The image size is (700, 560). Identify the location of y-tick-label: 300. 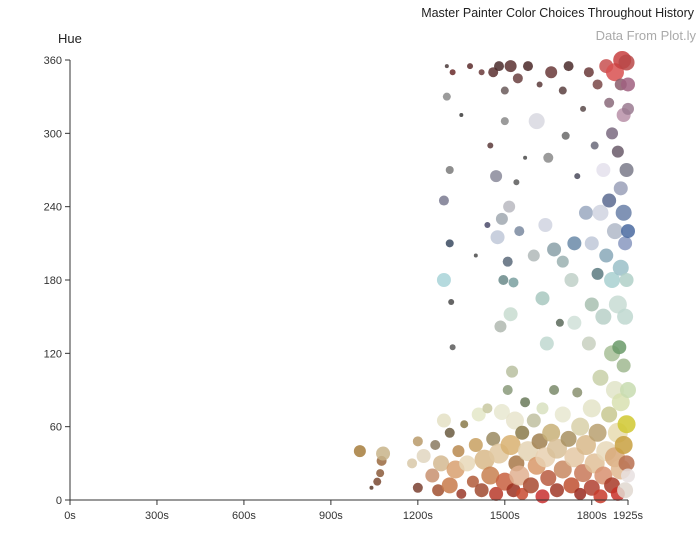
(53, 134).